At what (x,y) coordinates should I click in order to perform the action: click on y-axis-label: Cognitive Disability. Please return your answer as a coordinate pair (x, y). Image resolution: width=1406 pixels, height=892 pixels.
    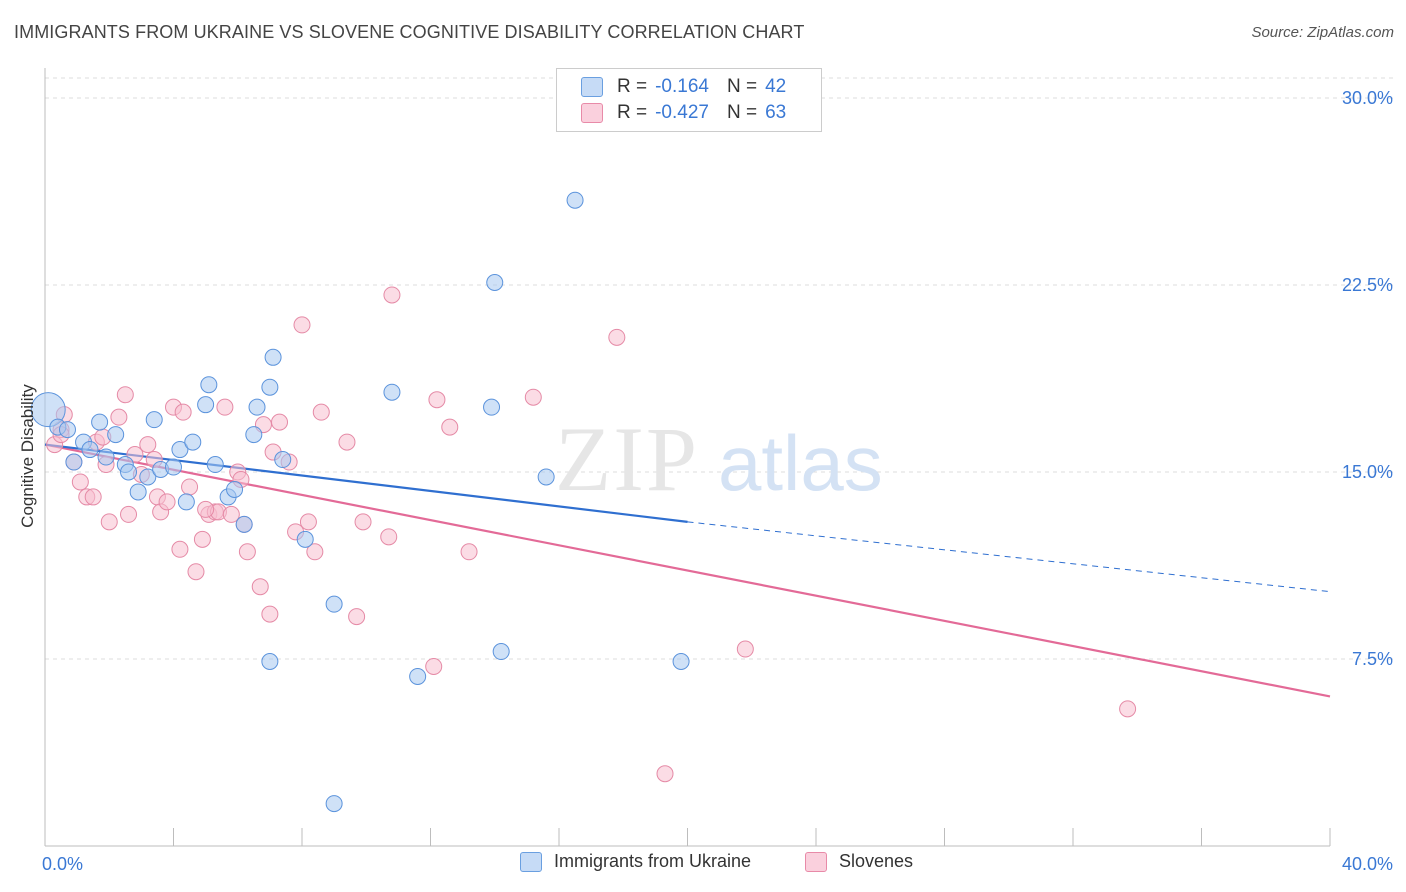
    Looking at the image, I should click on (27, 456).